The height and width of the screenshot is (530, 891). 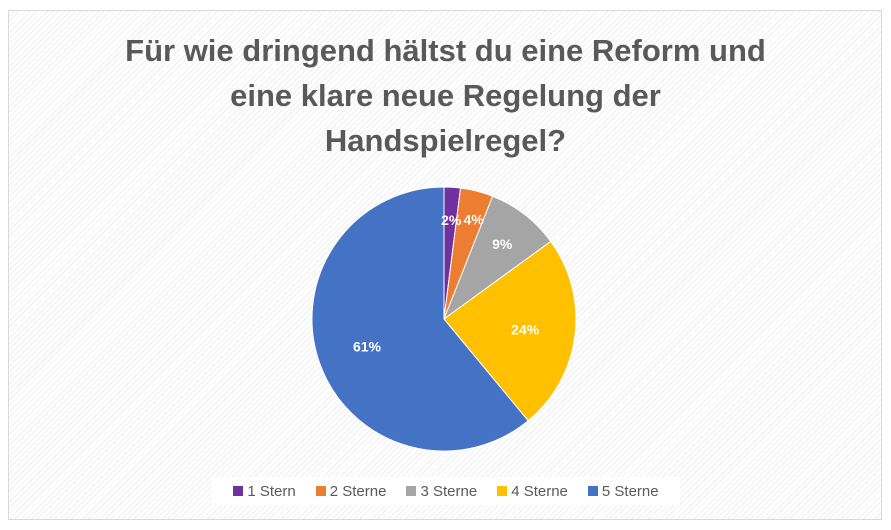 I want to click on legend-label: 5 Sterne, so click(x=630, y=491).